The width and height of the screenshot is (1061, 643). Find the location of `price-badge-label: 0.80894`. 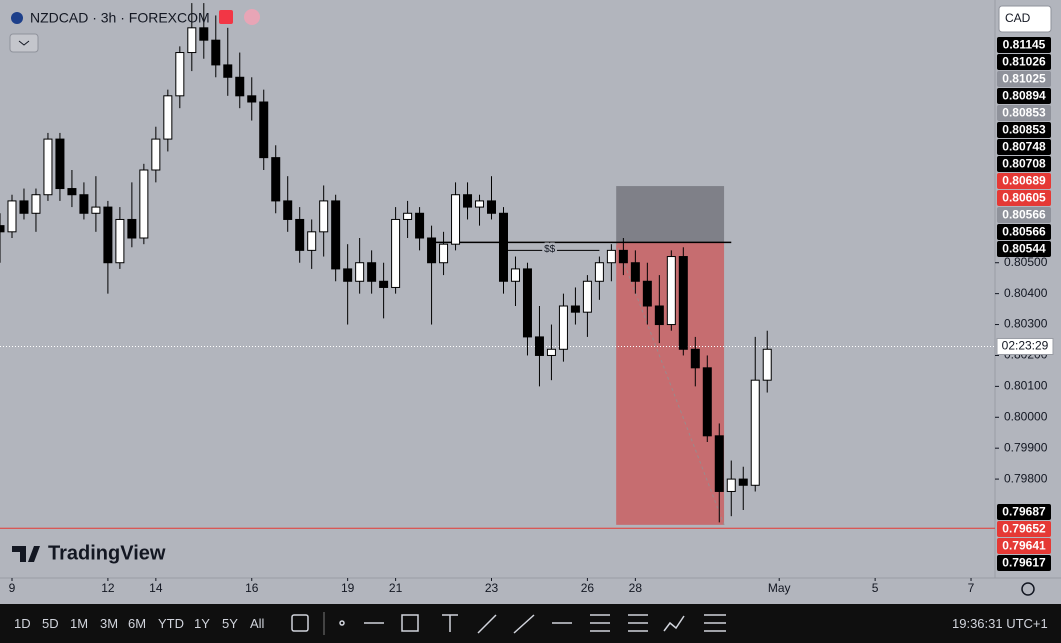

price-badge-label: 0.80894 is located at coordinates (1024, 96).